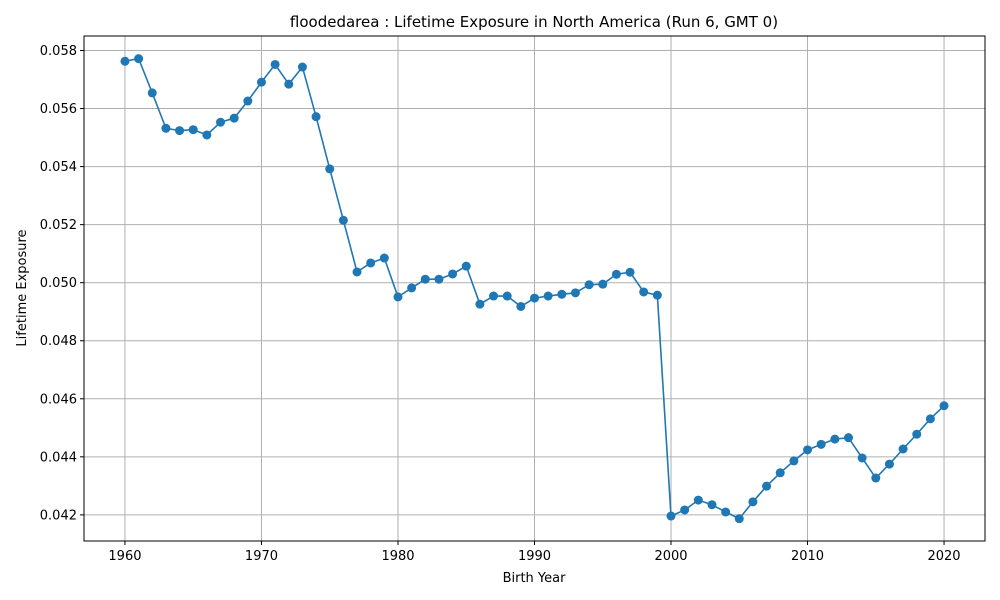 This screenshot has height=600, width=1000. What do you see at coordinates (397, 556) in the screenshot?
I see `x-tick-label: 1980` at bounding box center [397, 556].